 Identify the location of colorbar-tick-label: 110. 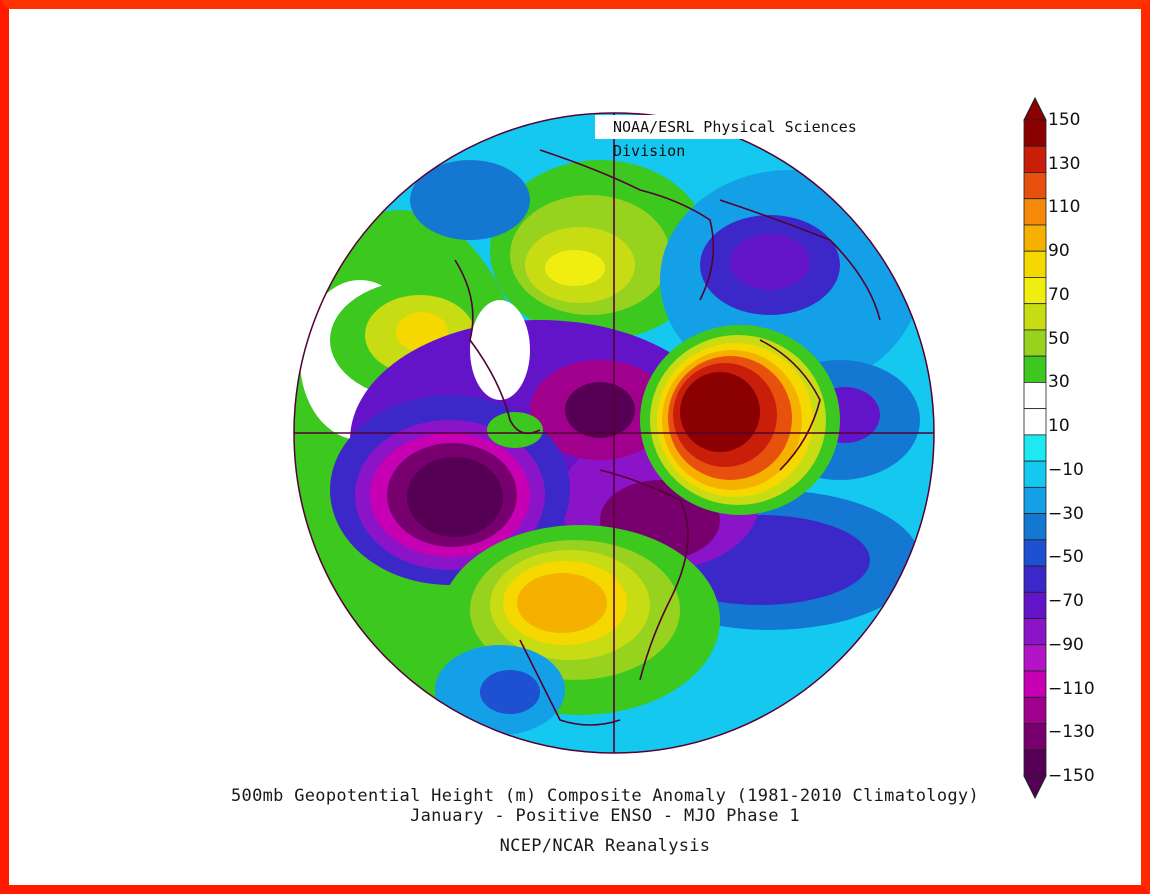
(1064, 207).